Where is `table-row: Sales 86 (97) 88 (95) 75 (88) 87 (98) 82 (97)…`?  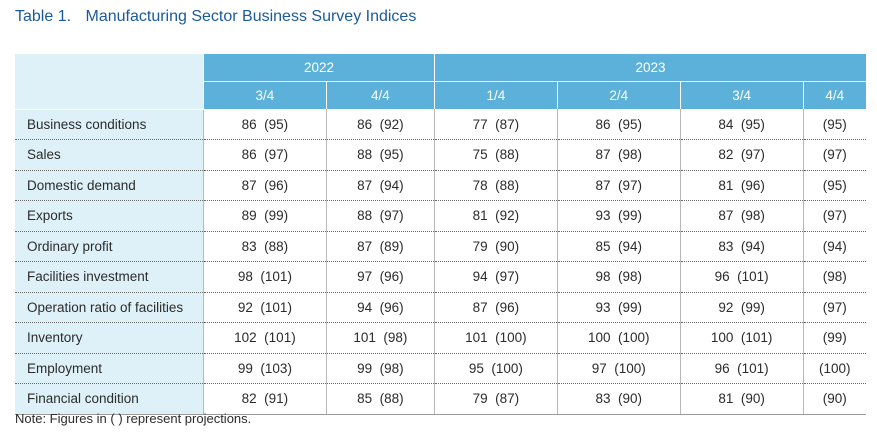
table-row: Sales 86 (97) 88 (95) 75 (88) 87 (98) 82 (97)… is located at coordinates (440, 155).